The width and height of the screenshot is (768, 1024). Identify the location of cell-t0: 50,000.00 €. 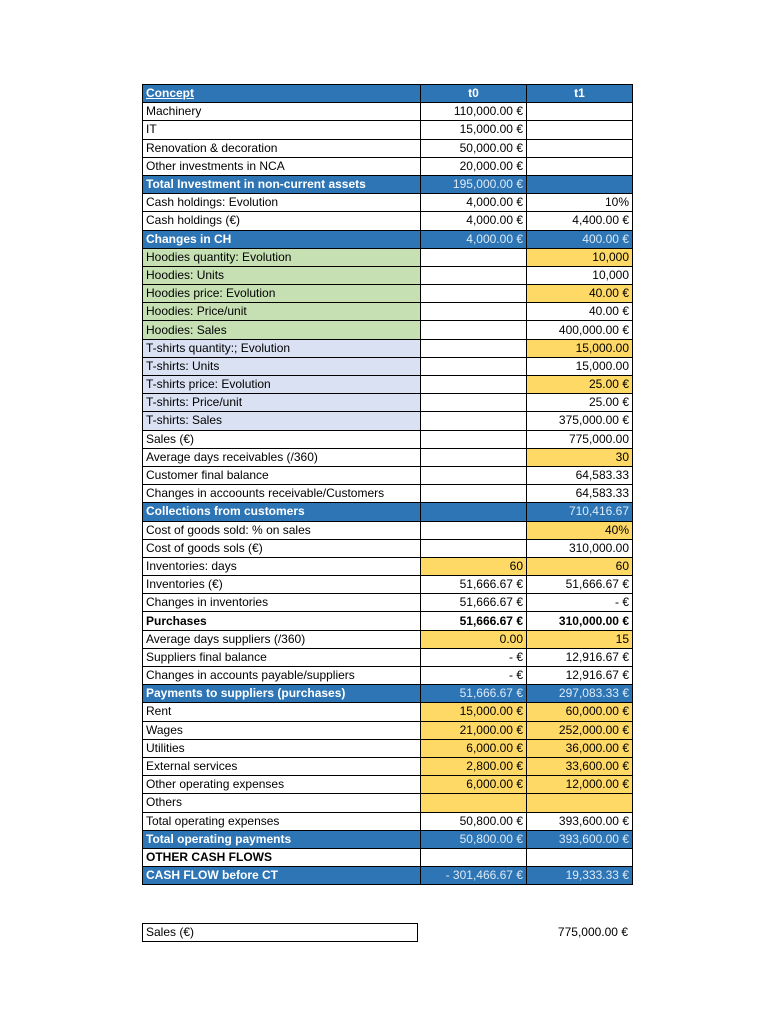
(473, 148).